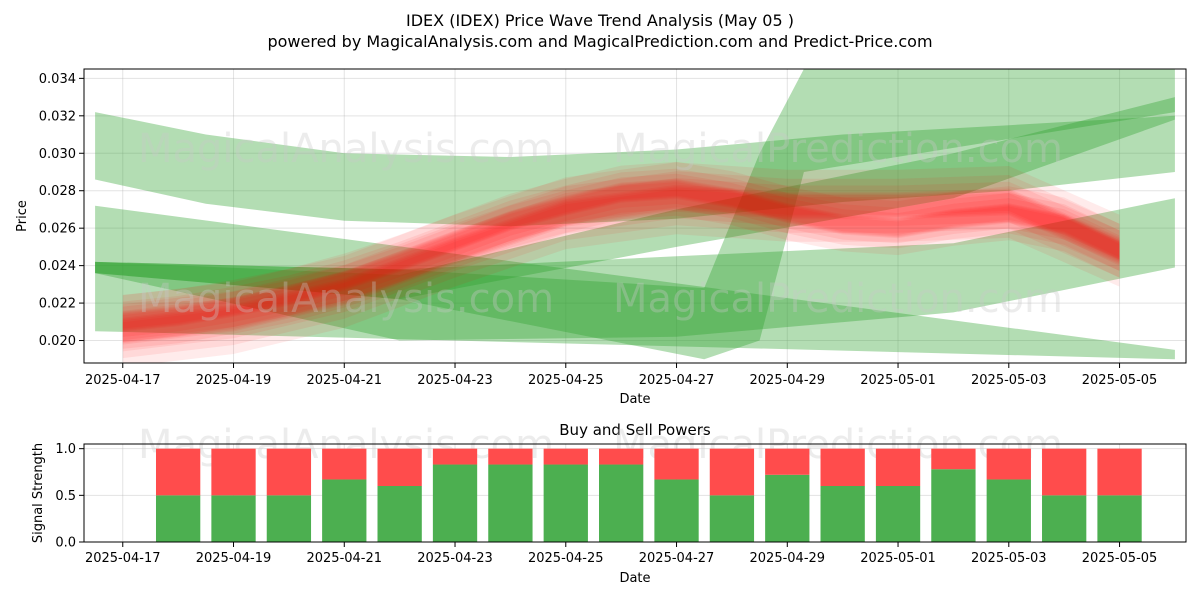  Describe the element at coordinates (635, 430) in the screenshot. I see `buy-sell-title: Buy and Sell Powers` at that location.